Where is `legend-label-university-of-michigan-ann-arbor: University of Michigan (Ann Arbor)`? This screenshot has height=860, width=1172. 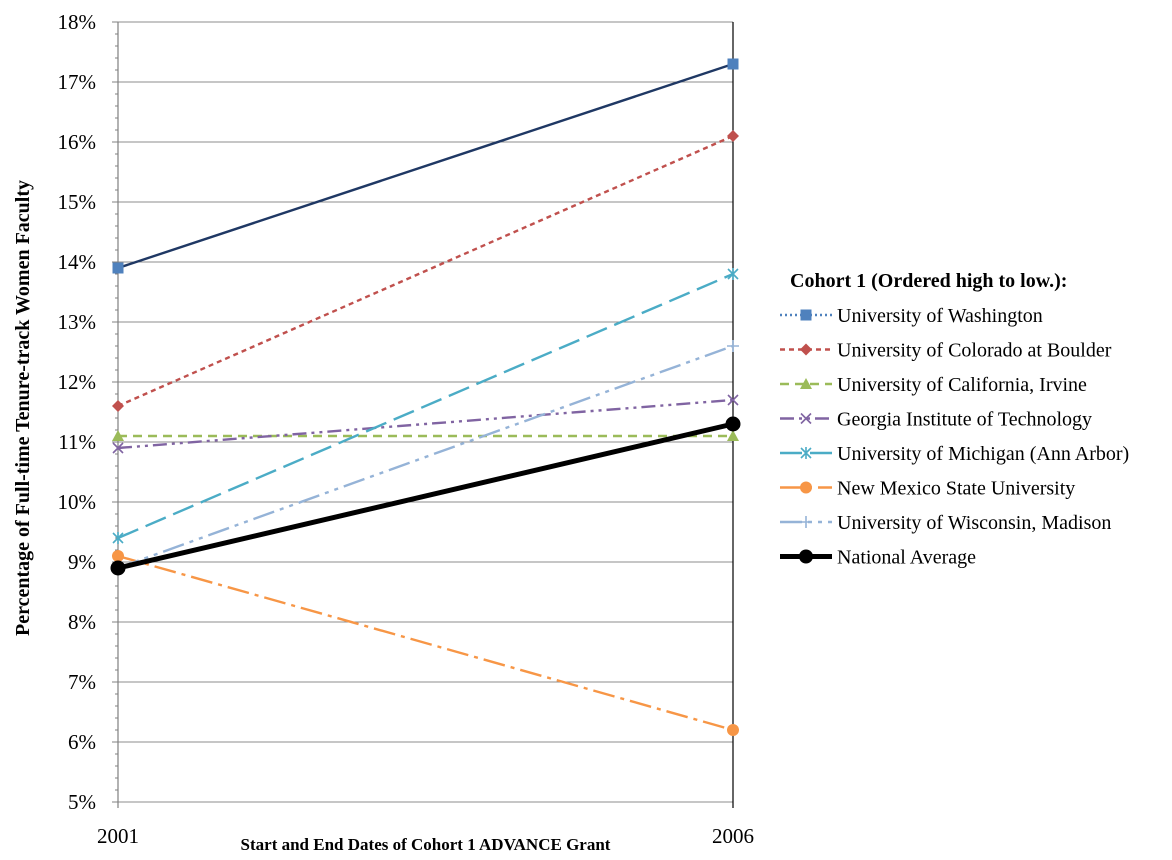 legend-label-university-of-michigan-ann-arbor: University of Michigan (Ann Arbor) is located at coordinates (983, 454).